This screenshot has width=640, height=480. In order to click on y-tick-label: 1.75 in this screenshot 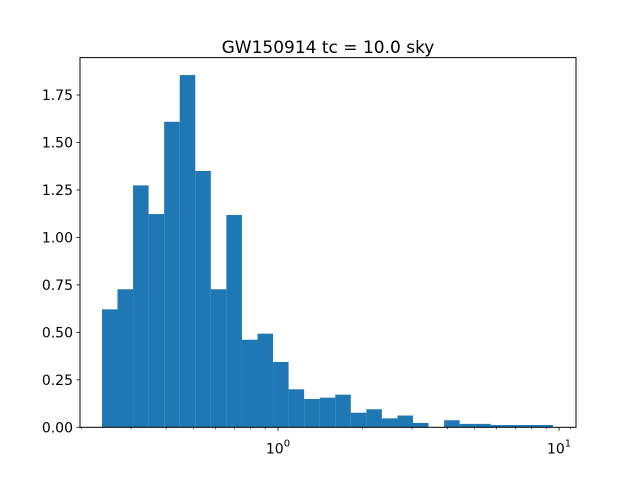, I will do `click(57, 96)`.